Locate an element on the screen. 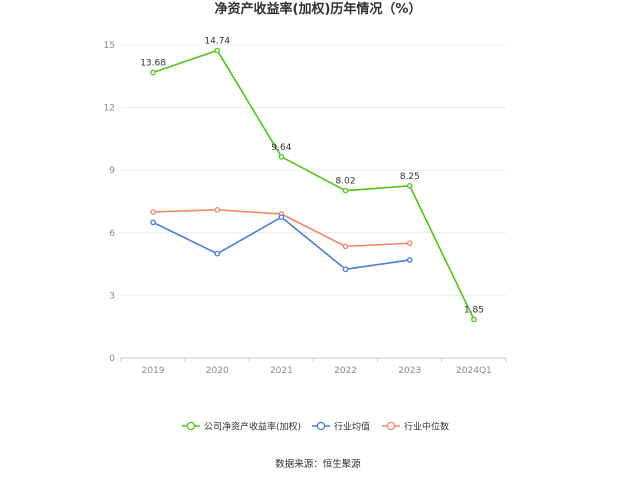  y-tick-label: 6 is located at coordinates (112, 234).